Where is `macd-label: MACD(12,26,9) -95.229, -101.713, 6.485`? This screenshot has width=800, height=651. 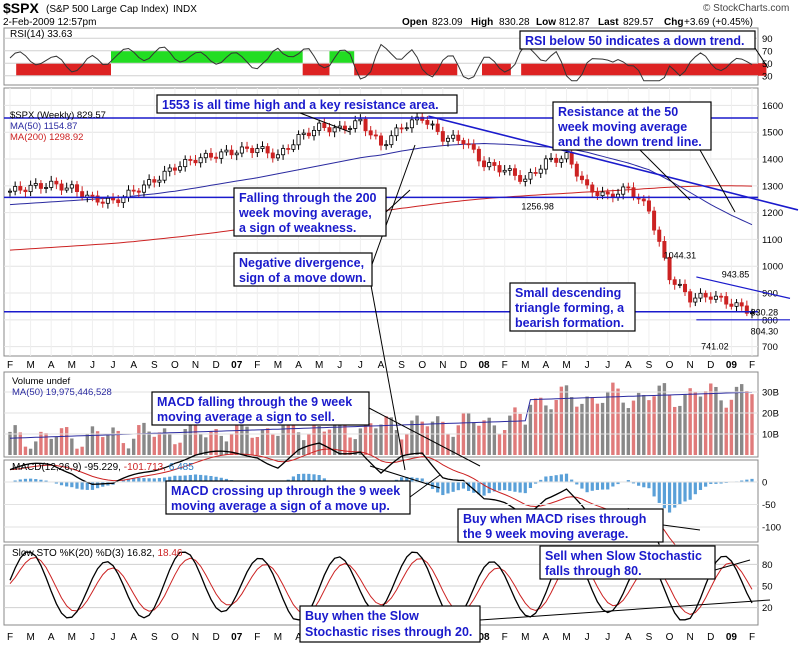
macd-label: MACD(12,26,9) -95.229, -101.713, 6.485 is located at coordinates (103, 467).